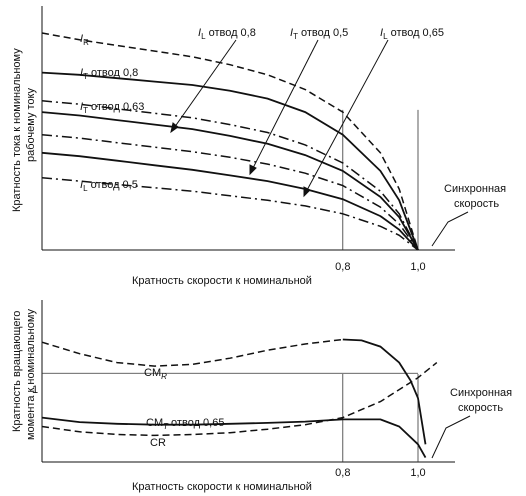 The width and height of the screenshot is (526, 496). What do you see at coordinates (112, 108) in the screenshot?
I see `label-it-063: IT отвод 0,63` at bounding box center [112, 108].